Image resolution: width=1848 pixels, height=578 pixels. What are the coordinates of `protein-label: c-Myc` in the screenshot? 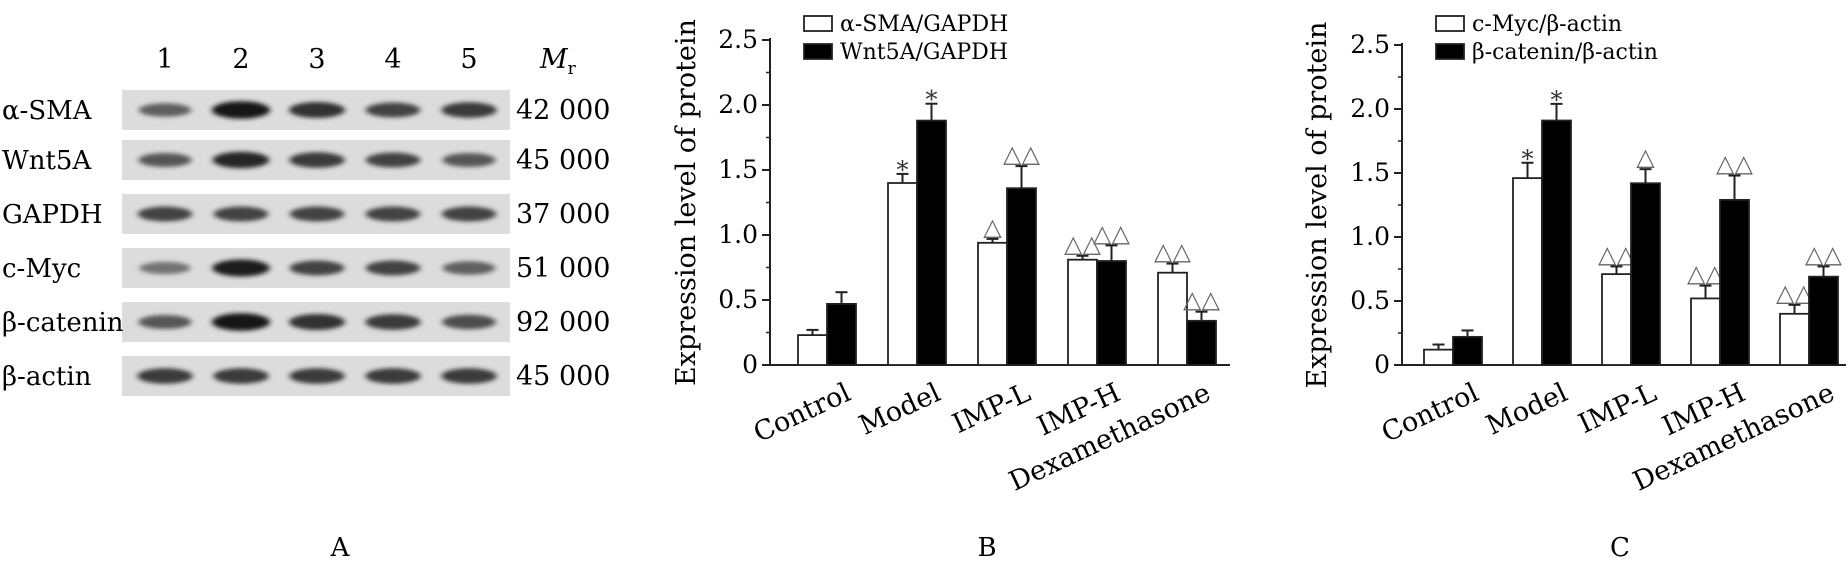 It's located at (41, 269).